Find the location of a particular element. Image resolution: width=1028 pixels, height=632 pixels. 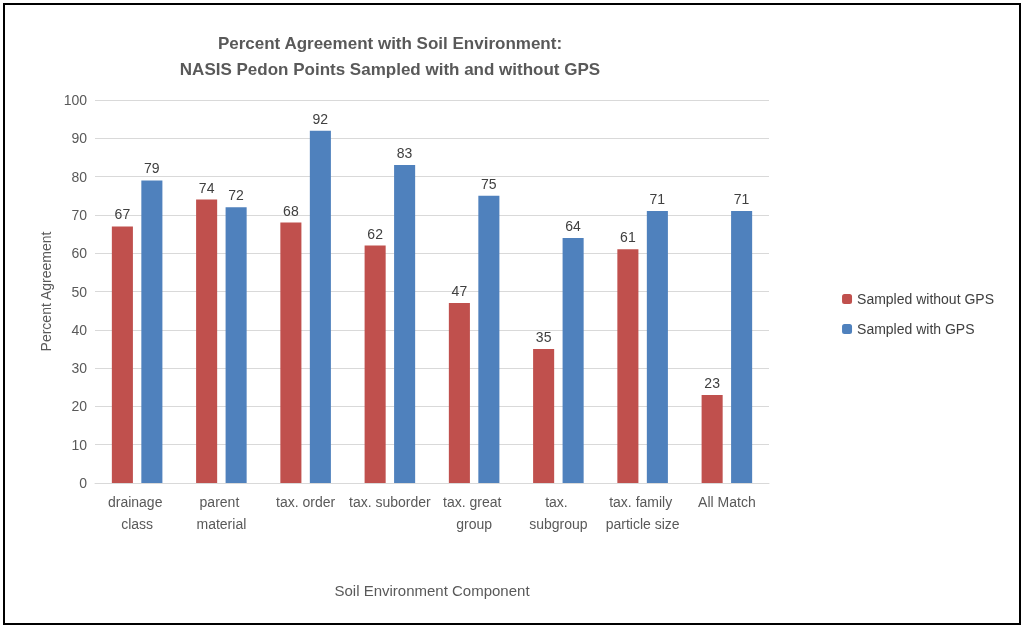

y-tick-label: 80 is located at coordinates (79, 176).